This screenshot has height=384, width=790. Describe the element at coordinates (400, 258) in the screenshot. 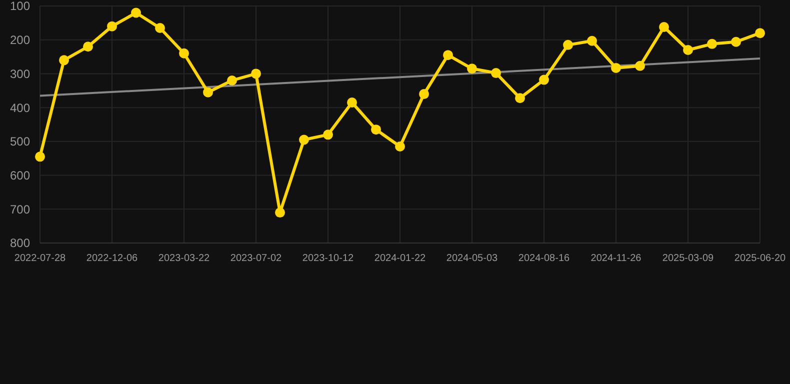

I see `x-tick-label: 2024-01-22` at that location.